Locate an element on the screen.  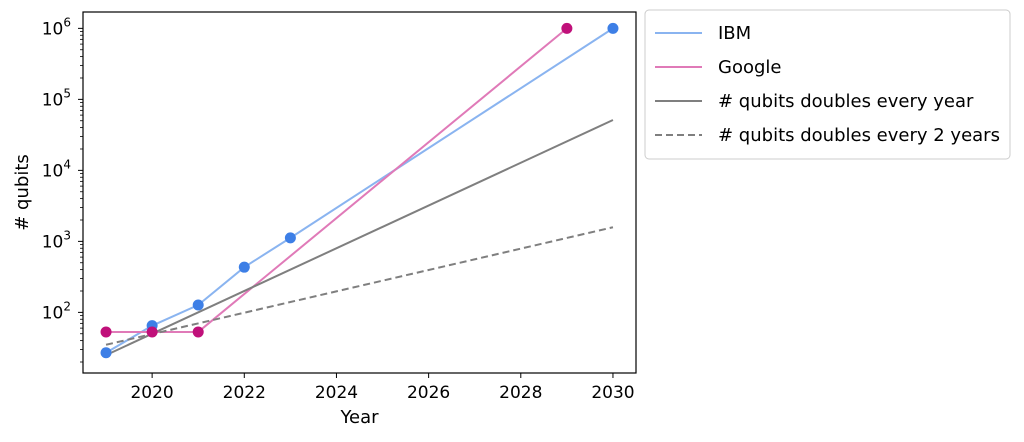
y-tick-label: 10³ is located at coordinates (56, 240).